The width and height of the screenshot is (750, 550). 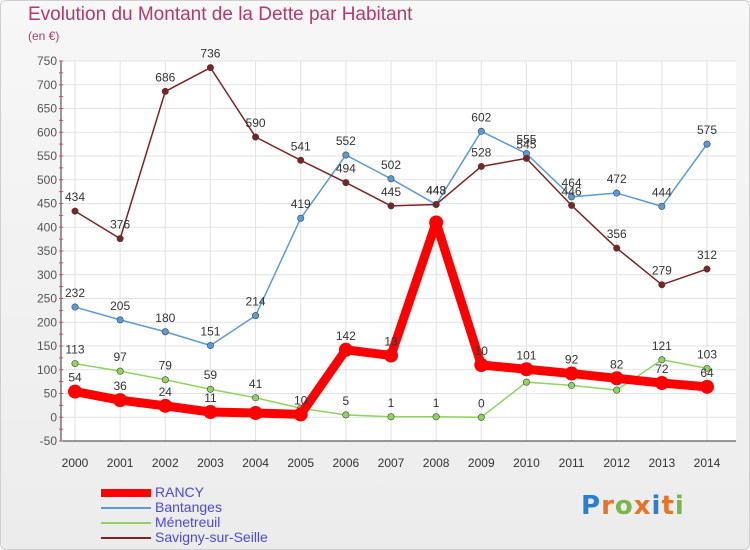 What do you see at coordinates (301, 400) in the screenshot?
I see `data-label: 10` at bounding box center [301, 400].